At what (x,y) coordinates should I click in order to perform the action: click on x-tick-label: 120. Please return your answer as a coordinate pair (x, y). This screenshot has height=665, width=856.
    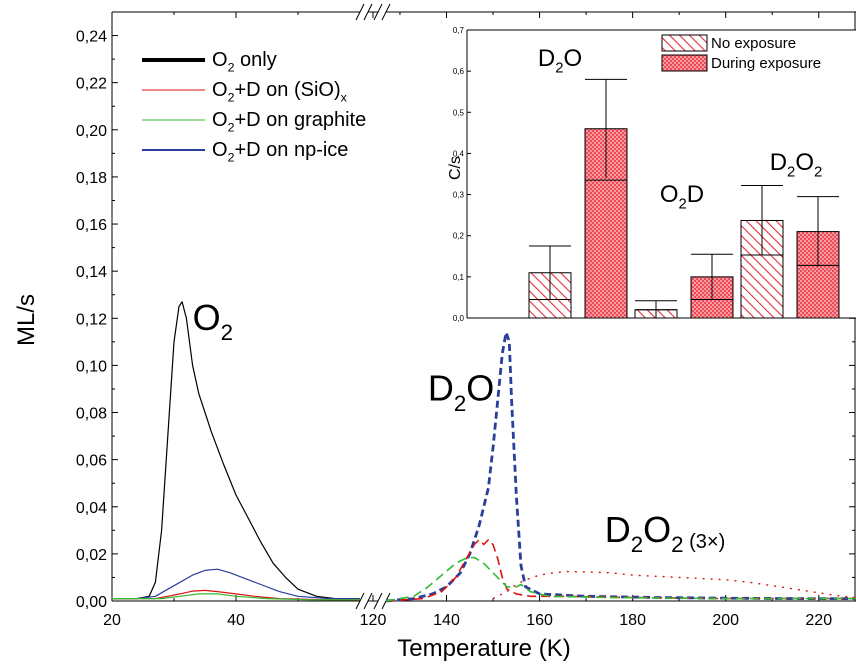
    Looking at the image, I should click on (373, 620).